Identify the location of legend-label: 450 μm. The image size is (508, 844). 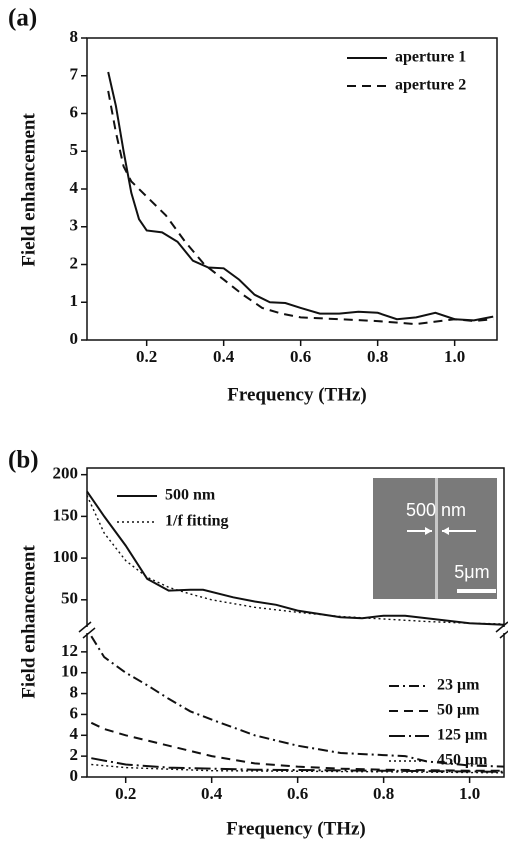
(462, 760).